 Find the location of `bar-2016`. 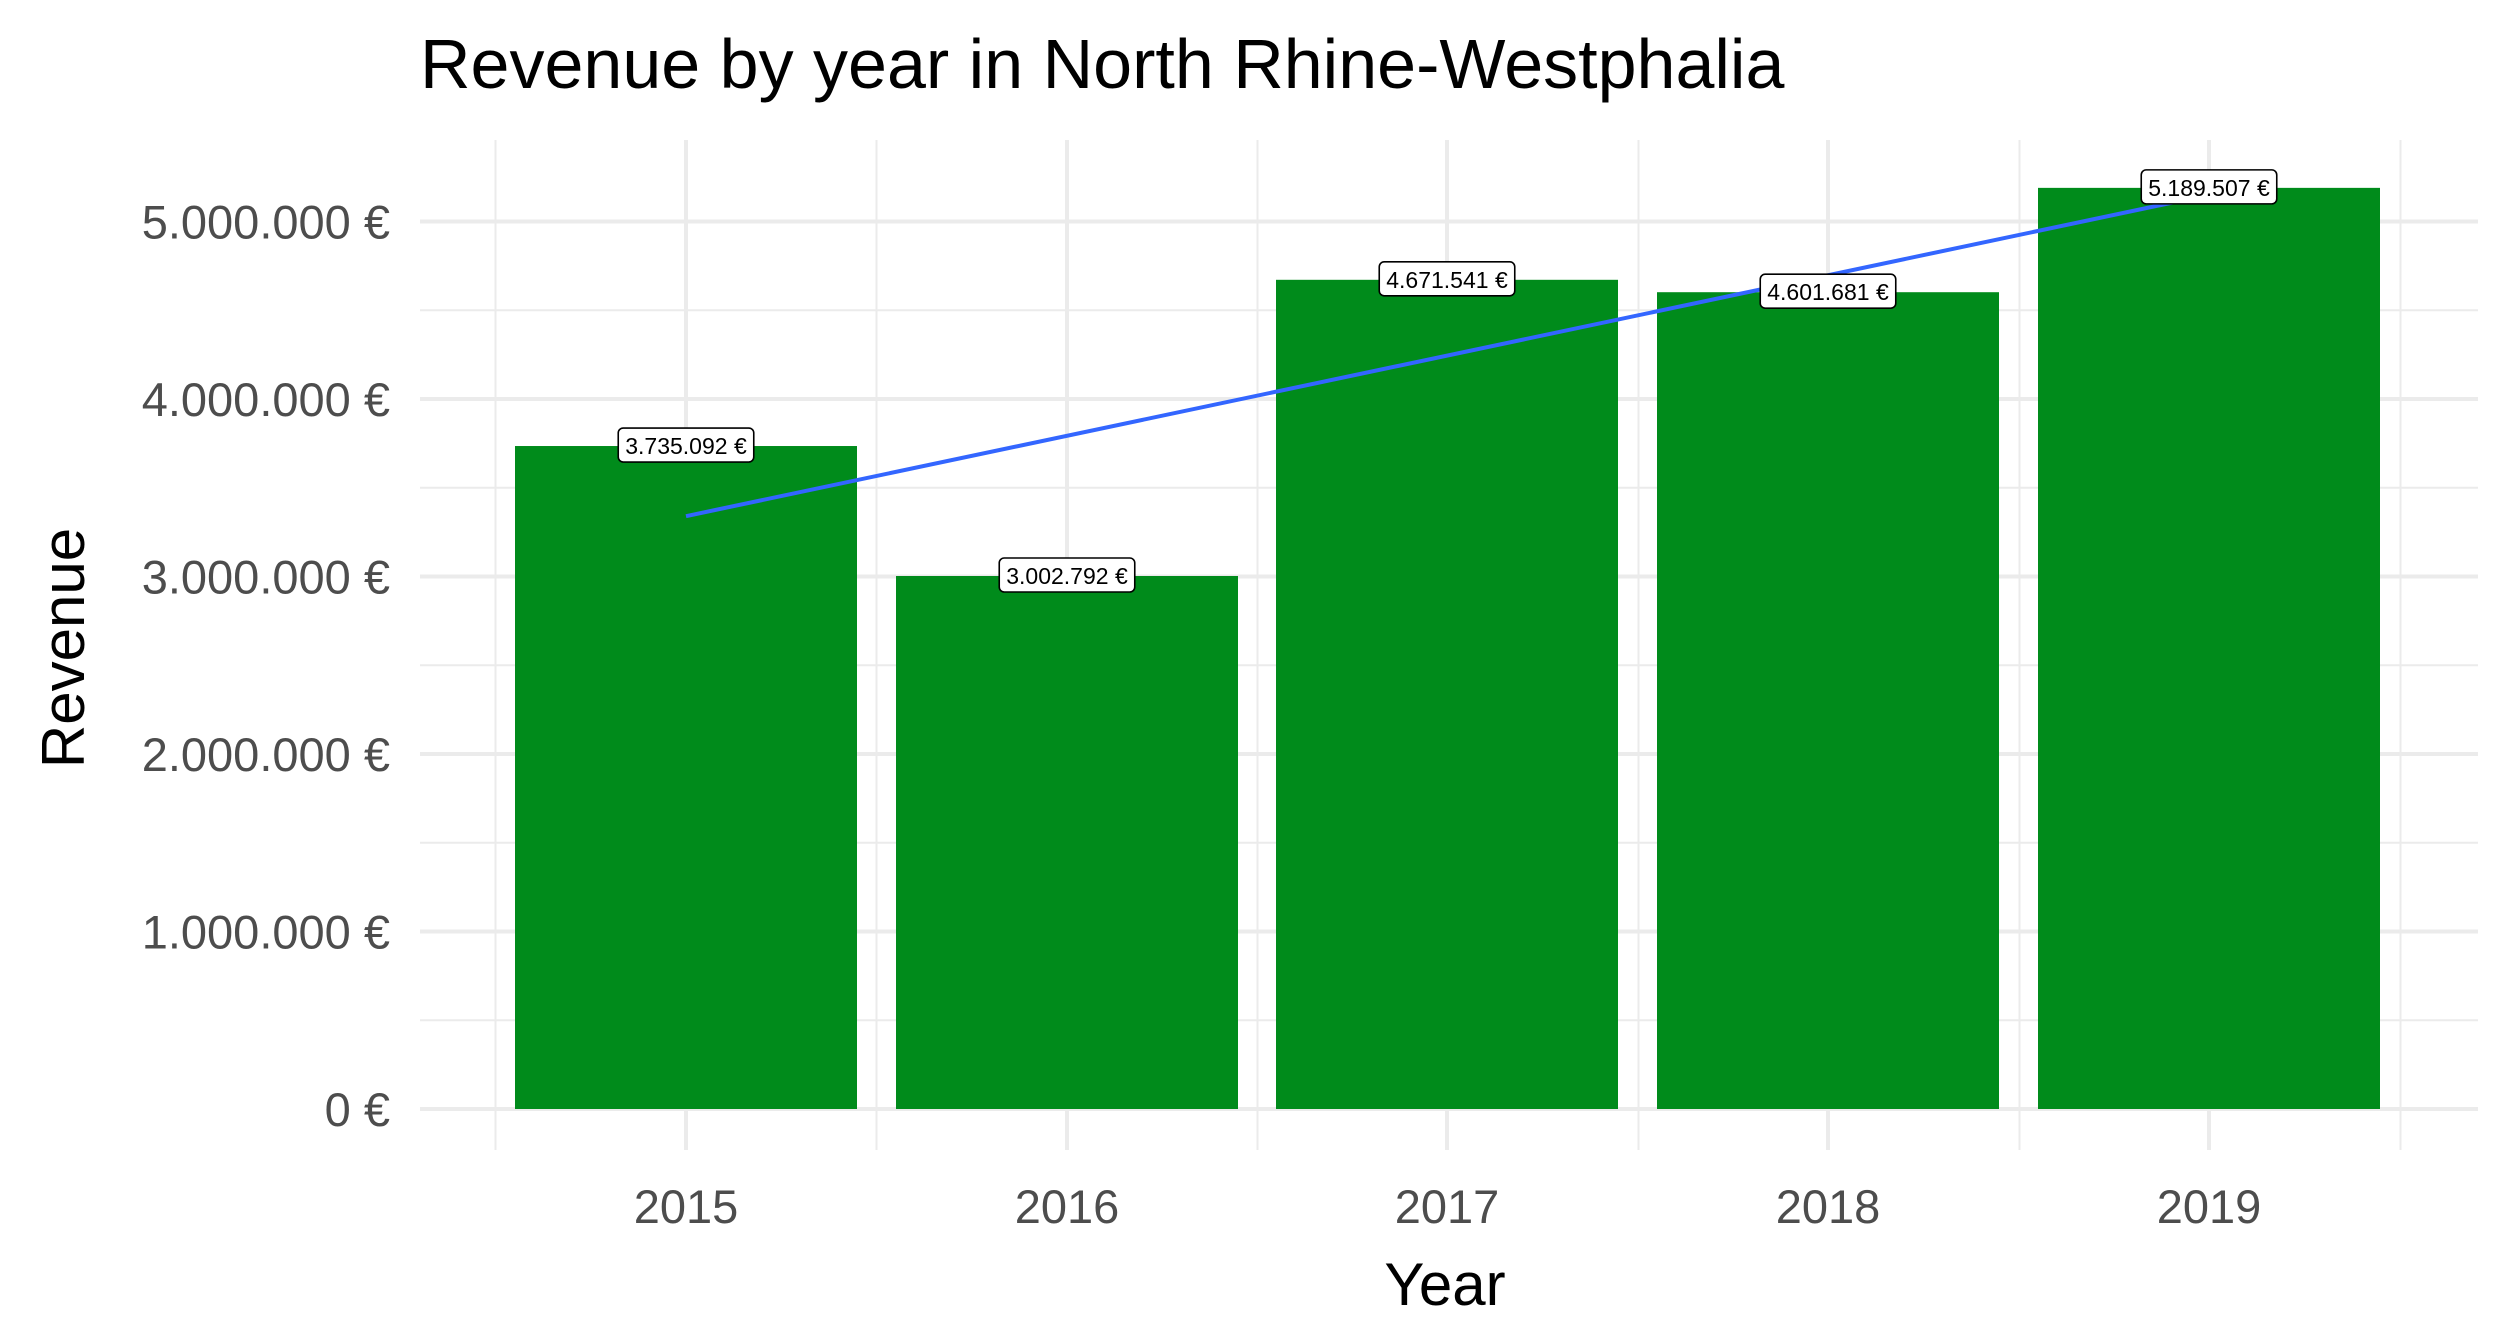

bar-2016 is located at coordinates (1067, 842).